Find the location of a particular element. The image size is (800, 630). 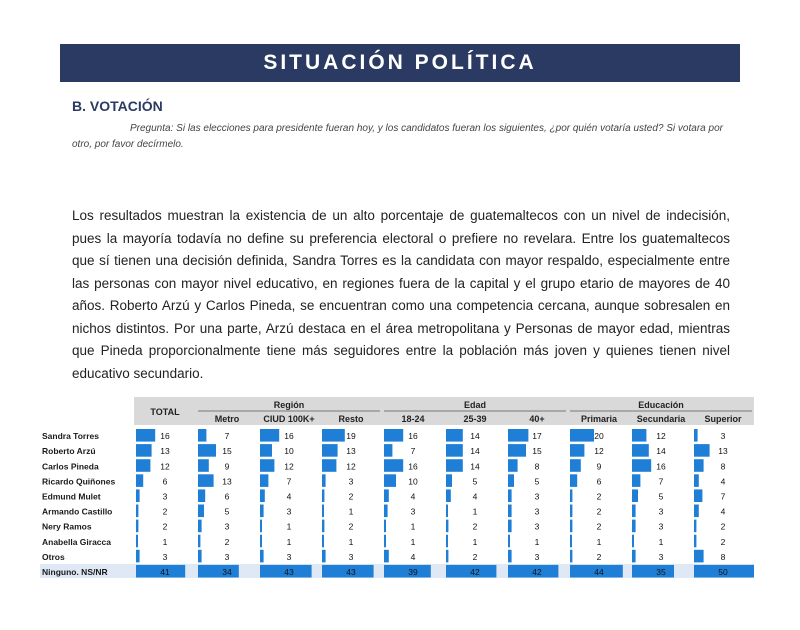

group-header-1: Edad is located at coordinates (475, 405).